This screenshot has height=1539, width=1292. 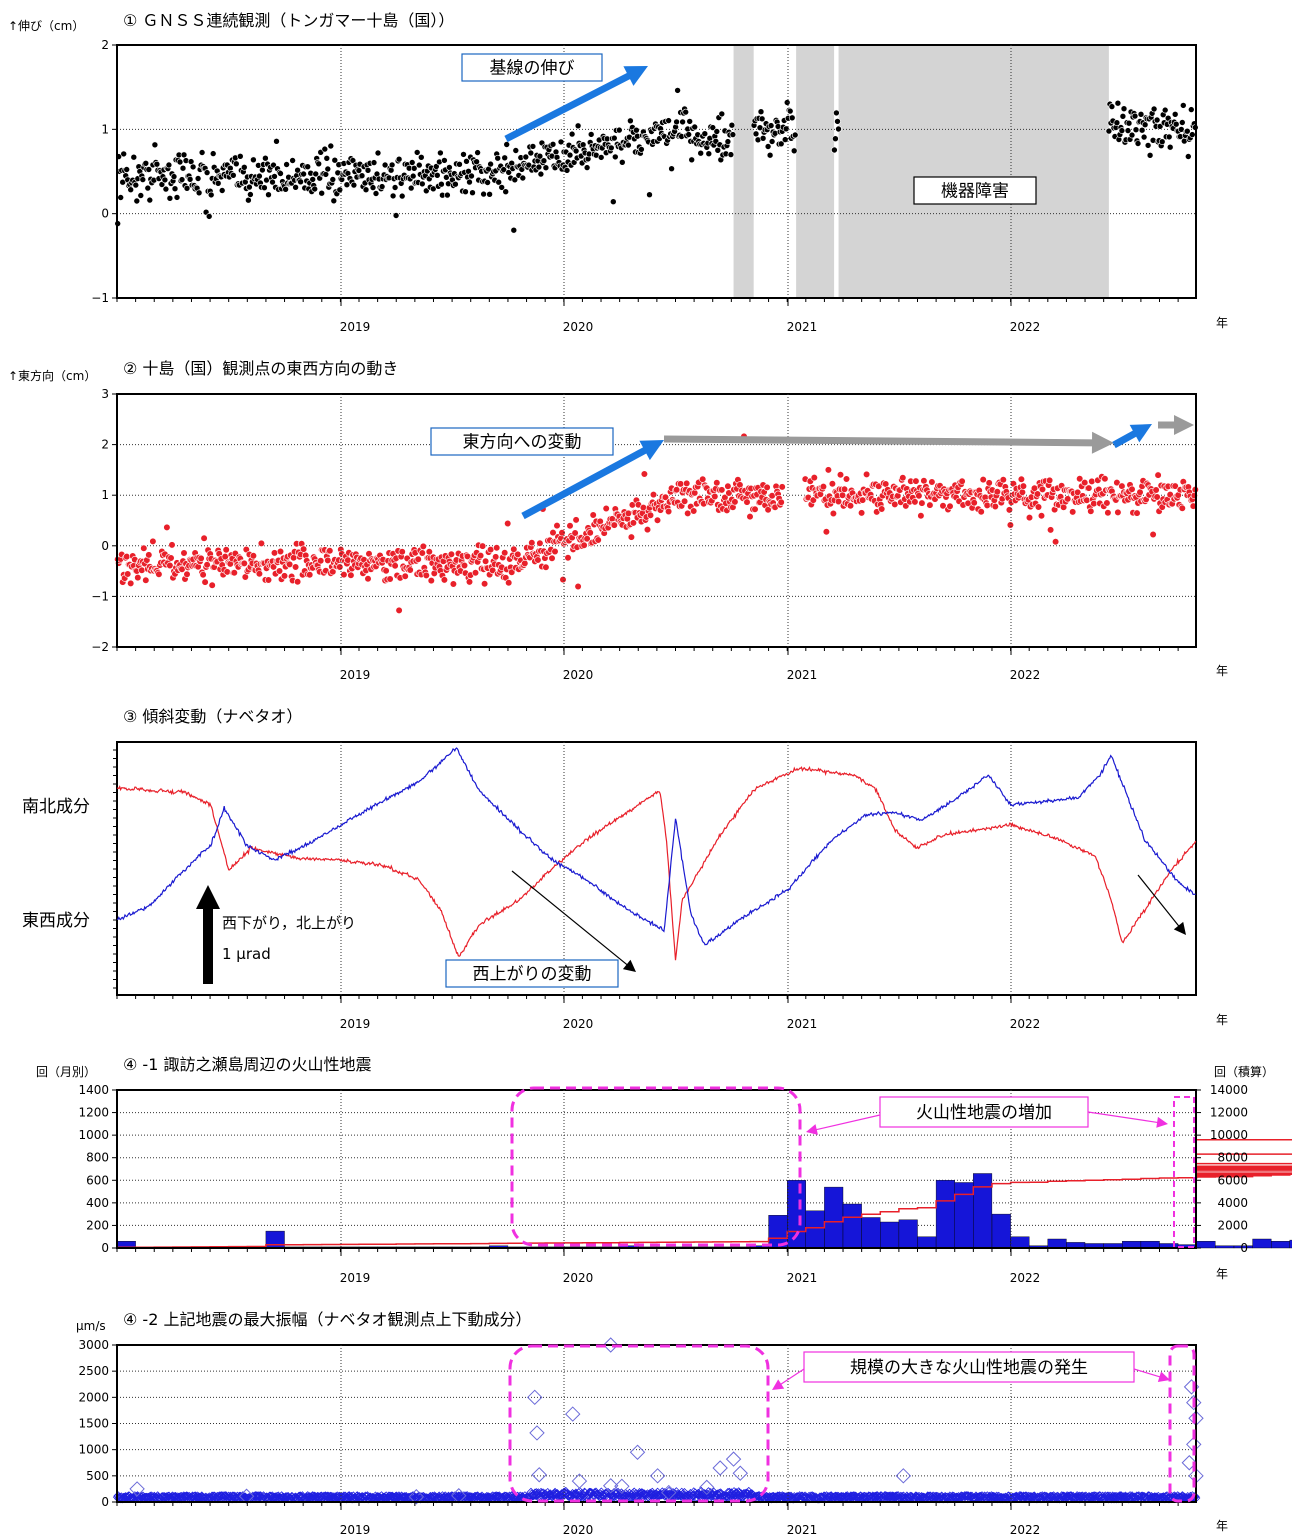 What do you see at coordinates (1229, 1135) in the screenshot?
I see `earthquake-count-right-y-tick-label: 10000` at bounding box center [1229, 1135].